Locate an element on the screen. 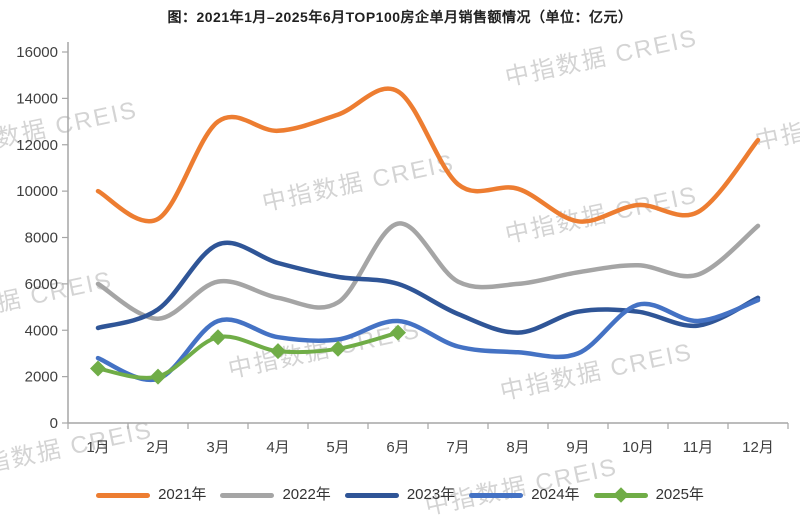 The height and width of the screenshot is (519, 800). x-tick-label: 3月 is located at coordinates (217, 447).